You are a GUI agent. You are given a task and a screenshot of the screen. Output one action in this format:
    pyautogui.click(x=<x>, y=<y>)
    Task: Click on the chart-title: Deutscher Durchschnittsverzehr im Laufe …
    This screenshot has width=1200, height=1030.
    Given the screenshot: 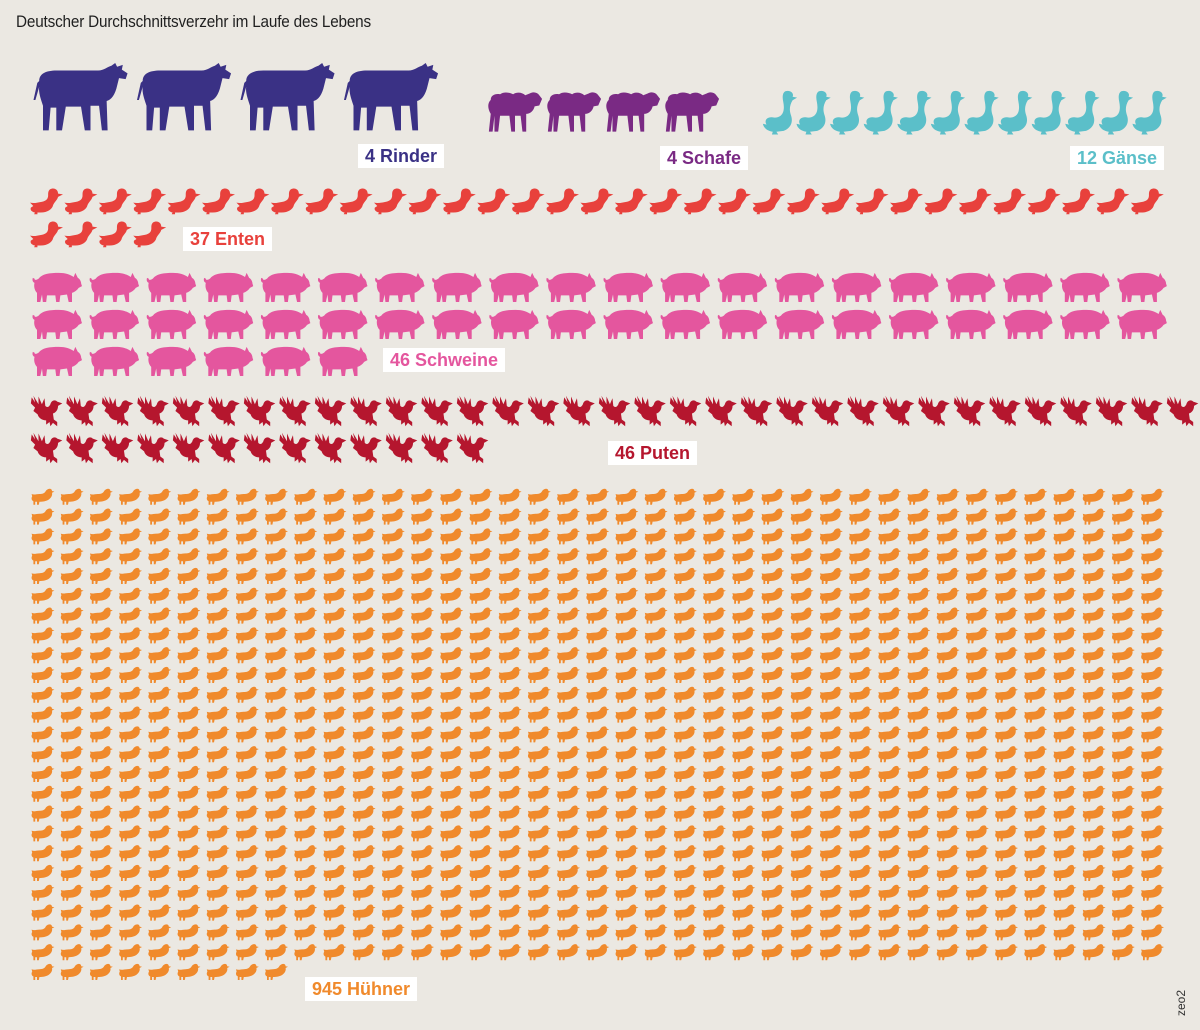 What is the action you would take?
    pyautogui.click(x=193, y=21)
    